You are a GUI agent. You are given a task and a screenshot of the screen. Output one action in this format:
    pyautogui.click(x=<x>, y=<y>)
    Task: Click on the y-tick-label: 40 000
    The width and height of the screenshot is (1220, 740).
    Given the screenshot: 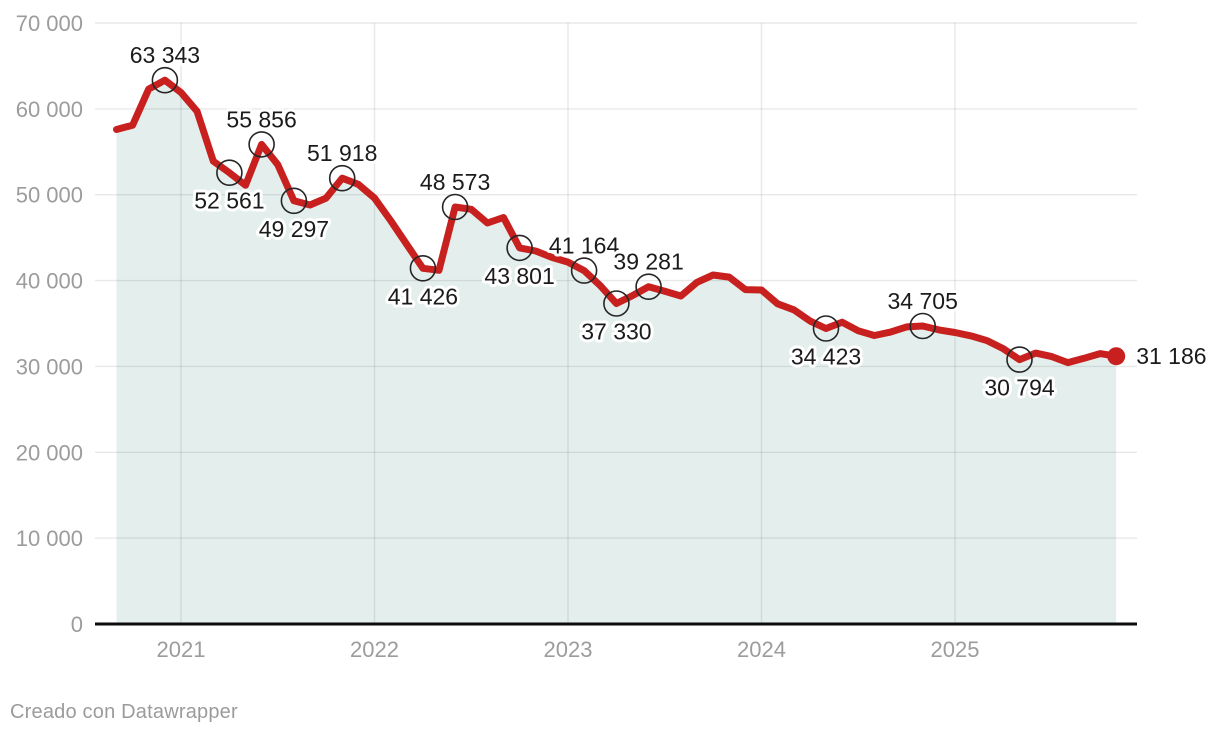 What is the action you would take?
    pyautogui.click(x=49, y=281)
    